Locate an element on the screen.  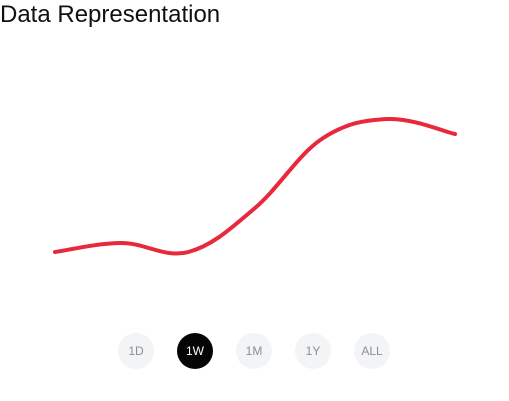
range-button-1m: 1M is located at coordinates (254, 351).